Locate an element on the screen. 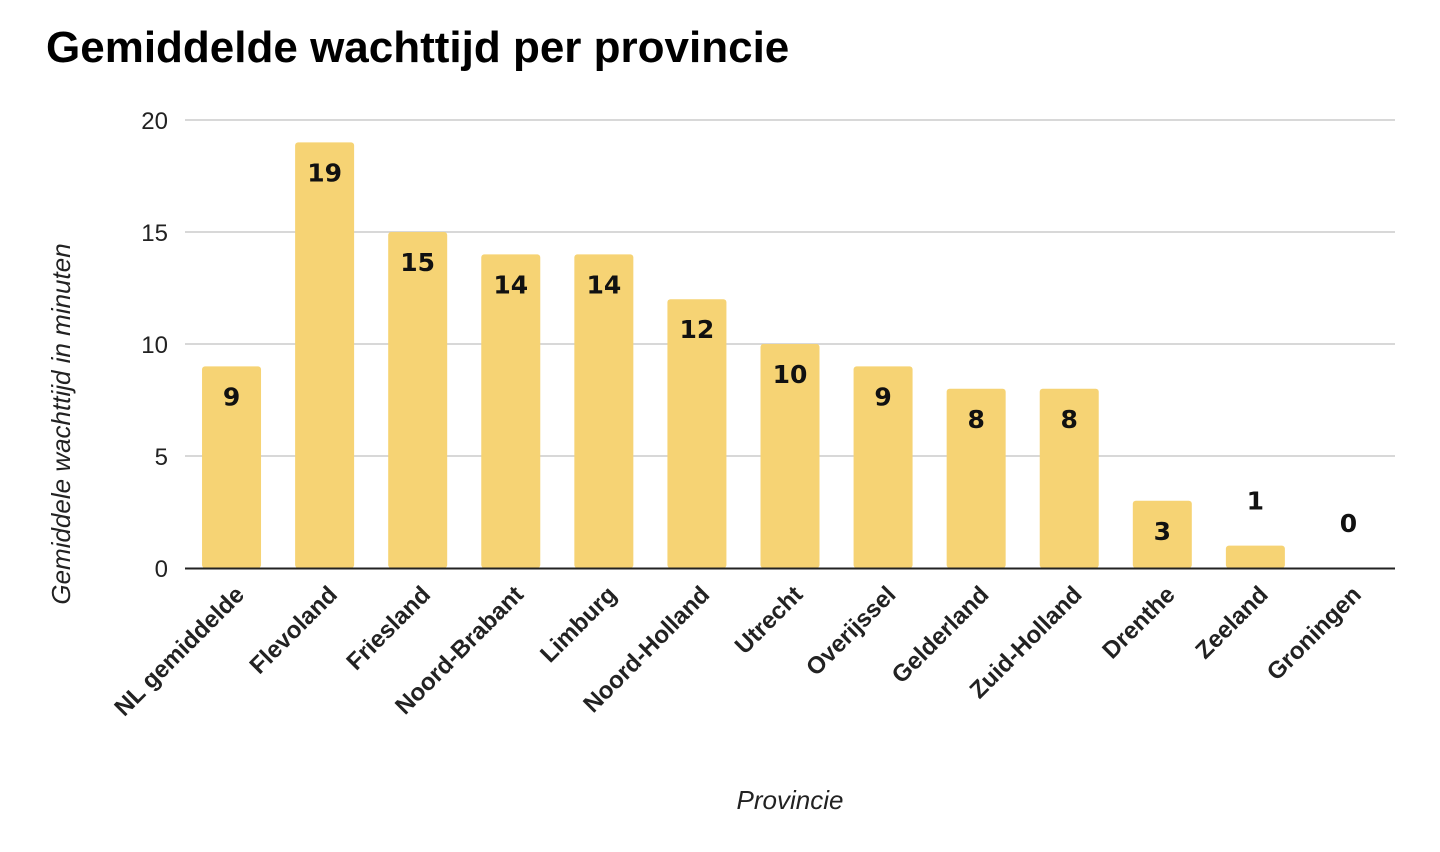 This screenshot has height=852, width=1440. y-tick-label: 0 is located at coordinates (161, 569).